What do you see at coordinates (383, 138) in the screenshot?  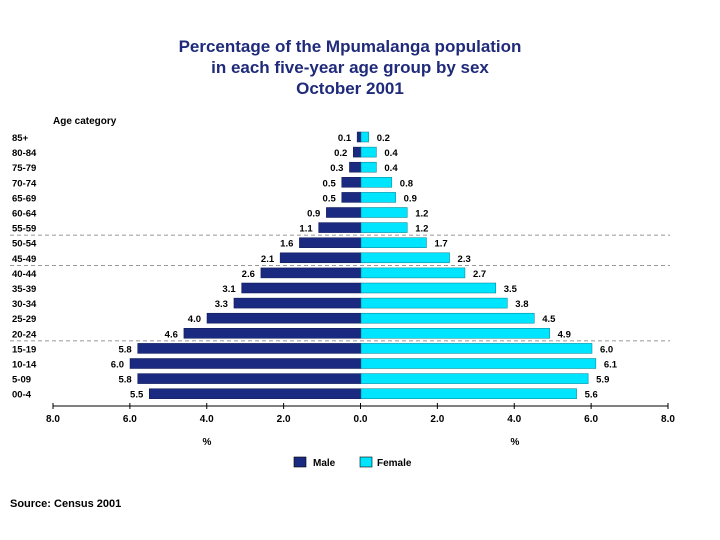 I see `female-value-label: 0.2` at bounding box center [383, 138].